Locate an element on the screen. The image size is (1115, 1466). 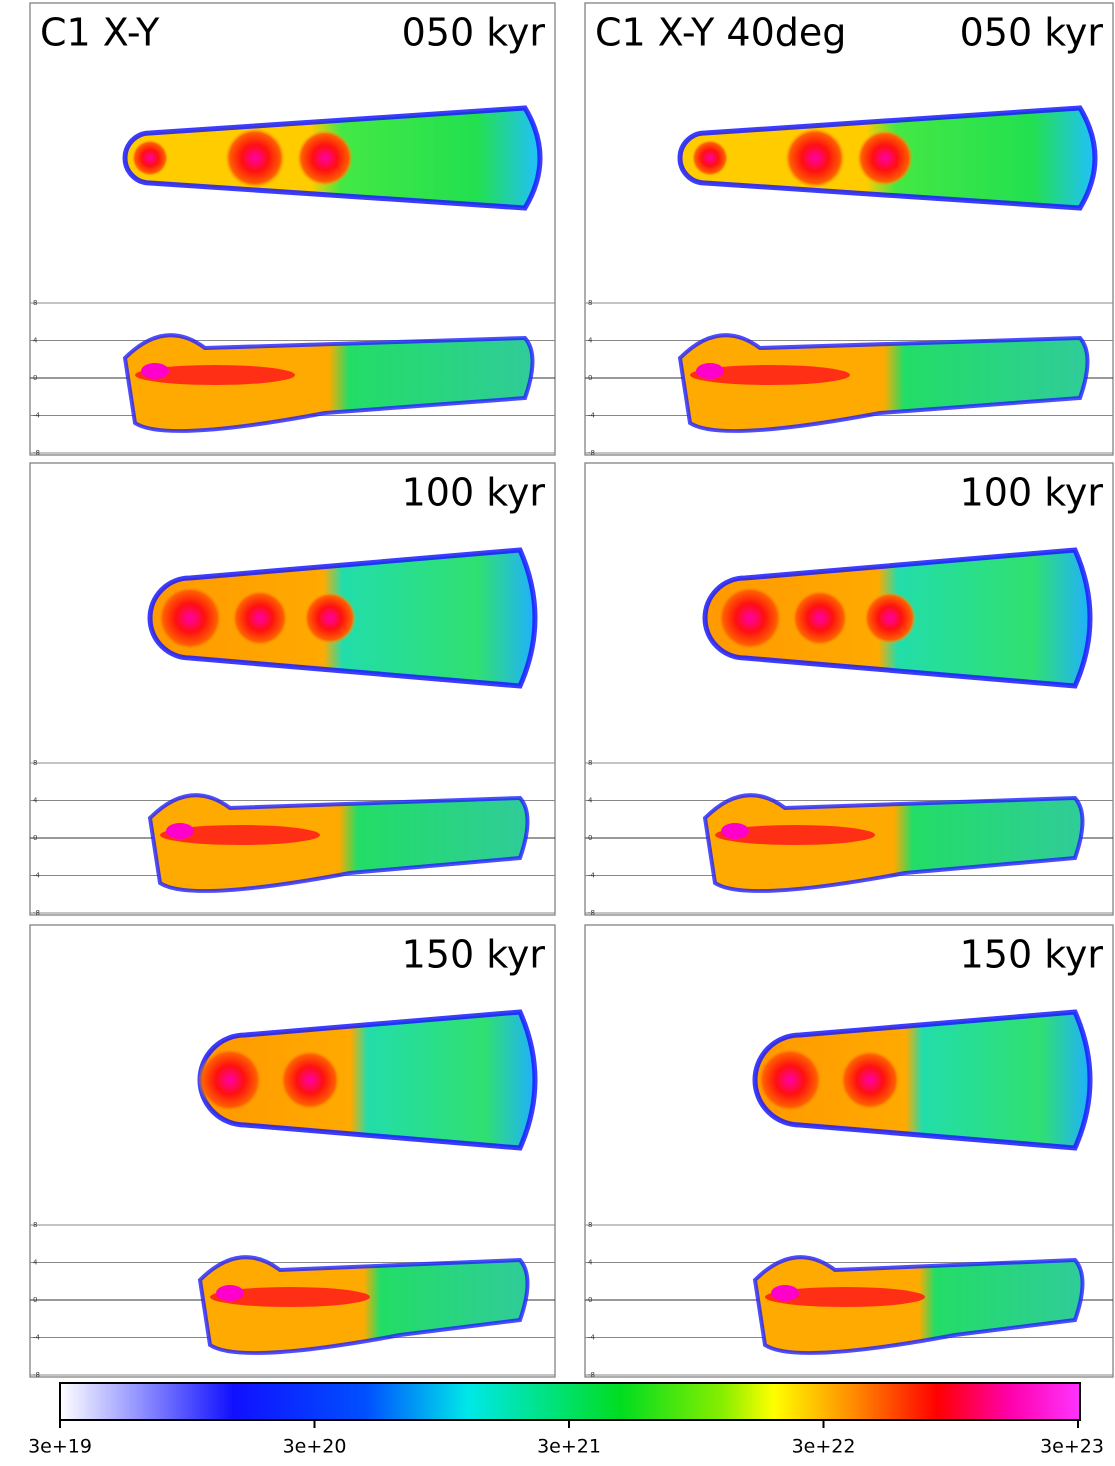
panel: 8 4 0 -4 -8 C1 X-Y 40deg 050 kyr is located at coordinates (849, 234).